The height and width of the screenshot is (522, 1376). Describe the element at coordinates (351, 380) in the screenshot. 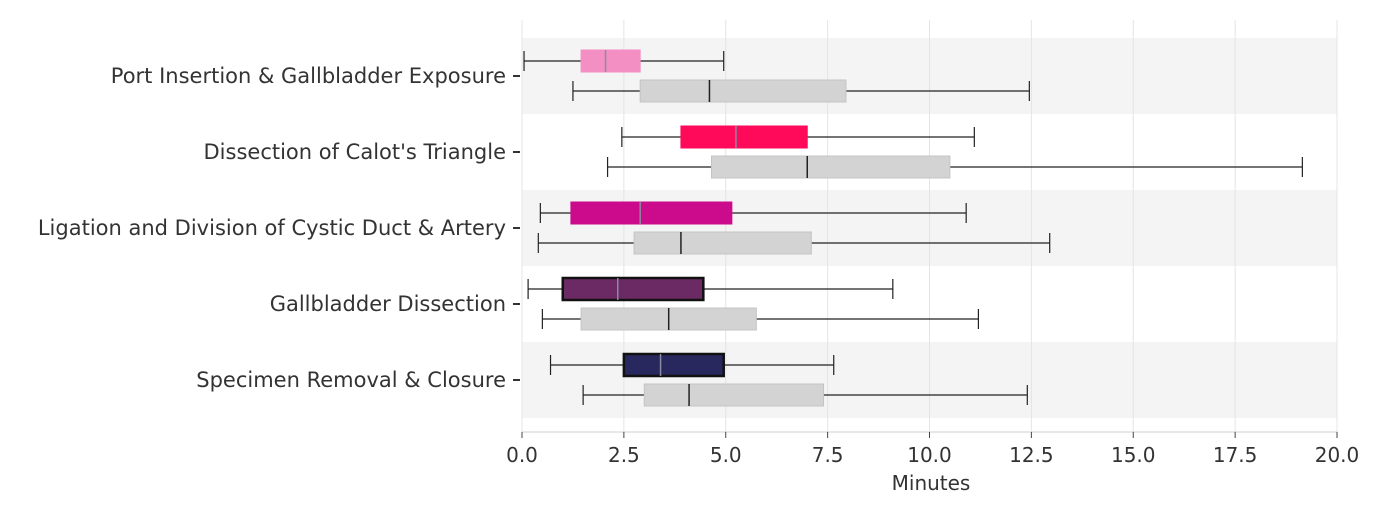

I see `category-label: Specimen Removal & Closure` at that location.